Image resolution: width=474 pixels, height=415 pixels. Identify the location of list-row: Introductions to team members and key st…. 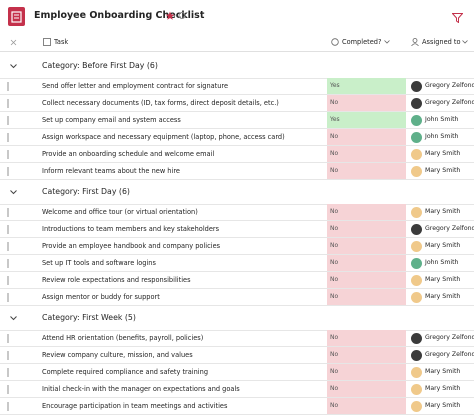
(237, 229).